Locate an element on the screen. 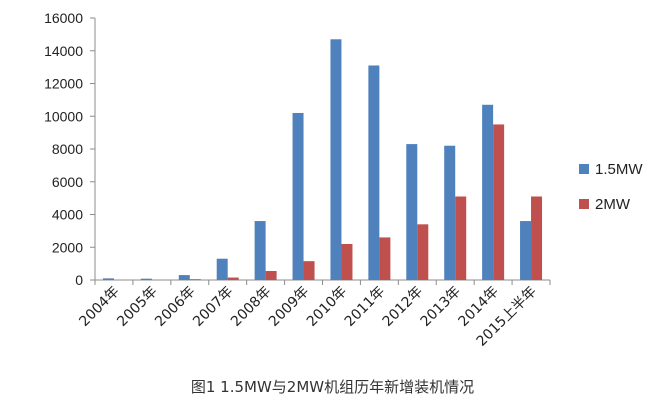 The height and width of the screenshot is (412, 665). legend-label: 1.5MW is located at coordinates (619, 169).